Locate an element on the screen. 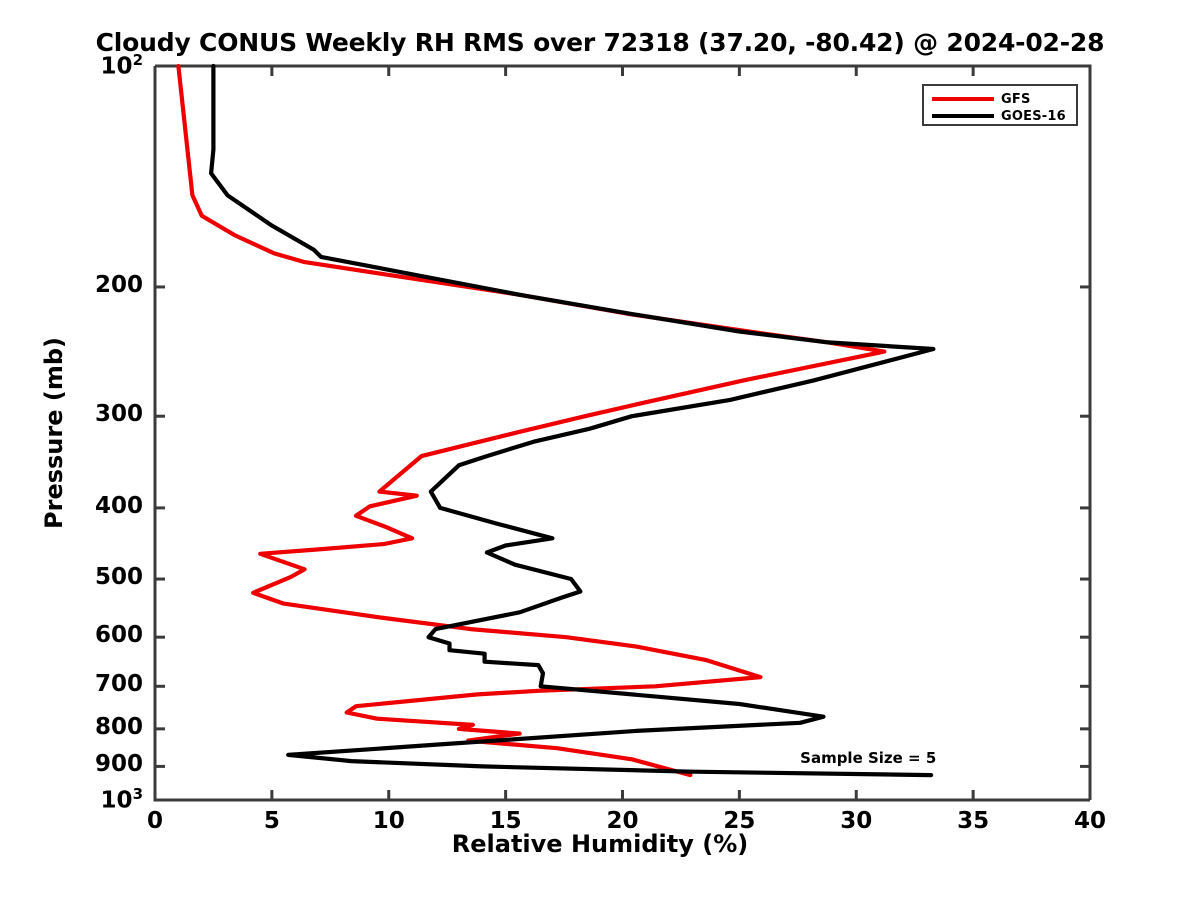 The width and height of the screenshot is (1200, 900). y-tick-label: 10² is located at coordinates (121, 65).